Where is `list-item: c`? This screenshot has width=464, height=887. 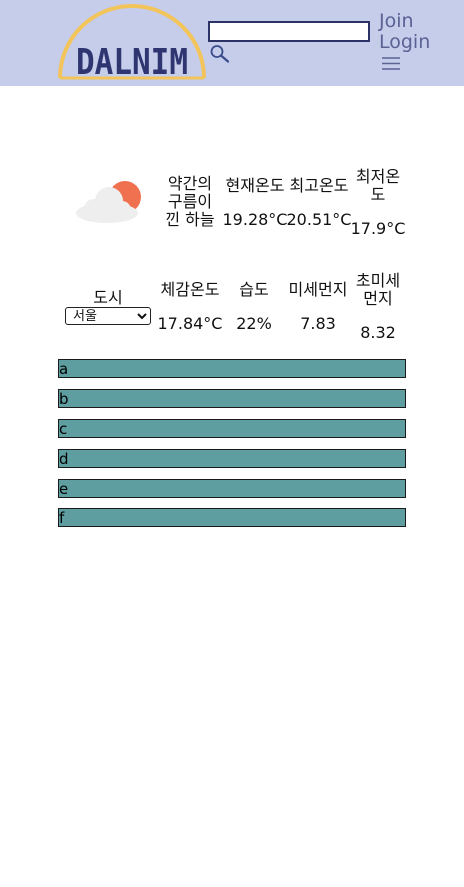
list-item: c is located at coordinates (232, 428).